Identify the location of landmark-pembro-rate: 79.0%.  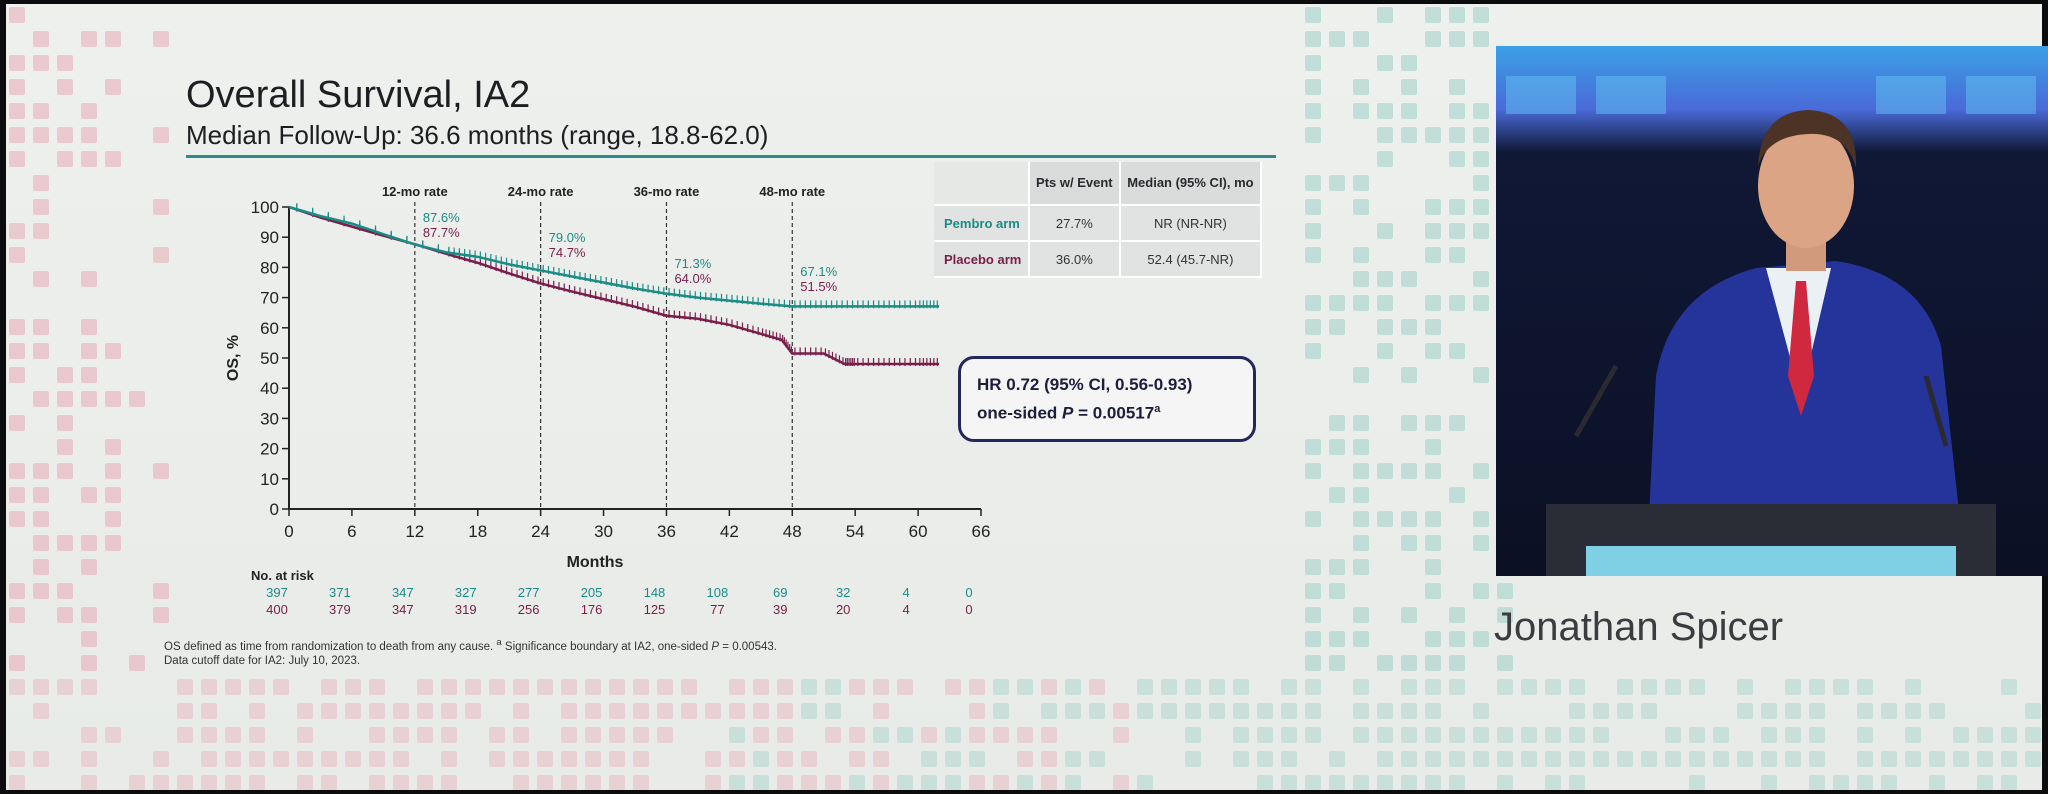
(567, 237).